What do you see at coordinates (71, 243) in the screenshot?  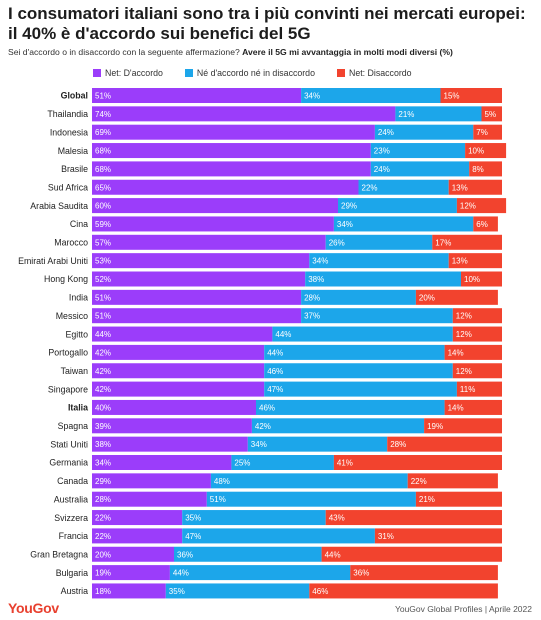 I see `category-label: Marocco` at bounding box center [71, 243].